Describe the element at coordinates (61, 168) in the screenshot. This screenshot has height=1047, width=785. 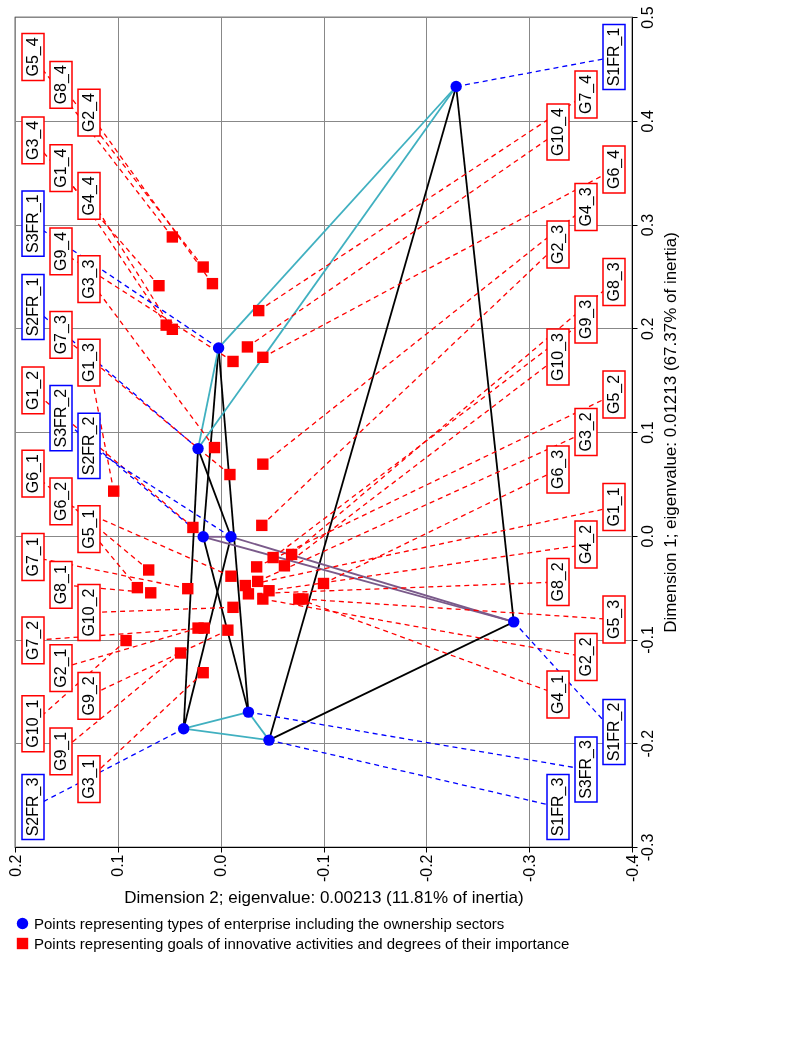
I see `annotation: G1_4` at that location.